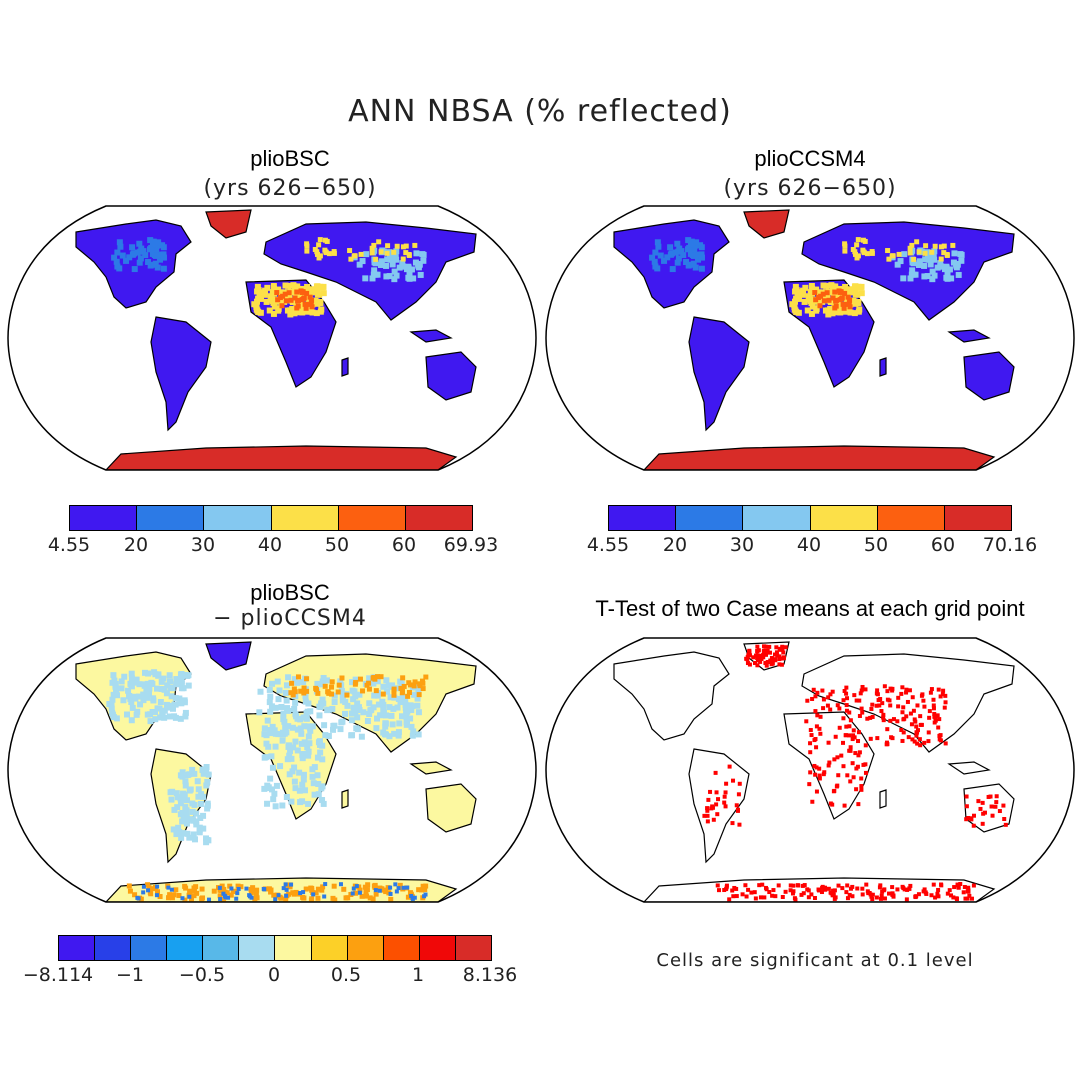 This screenshot has height=1080, width=1080. I want to click on landmass-southAmerica, so click(719, 806).